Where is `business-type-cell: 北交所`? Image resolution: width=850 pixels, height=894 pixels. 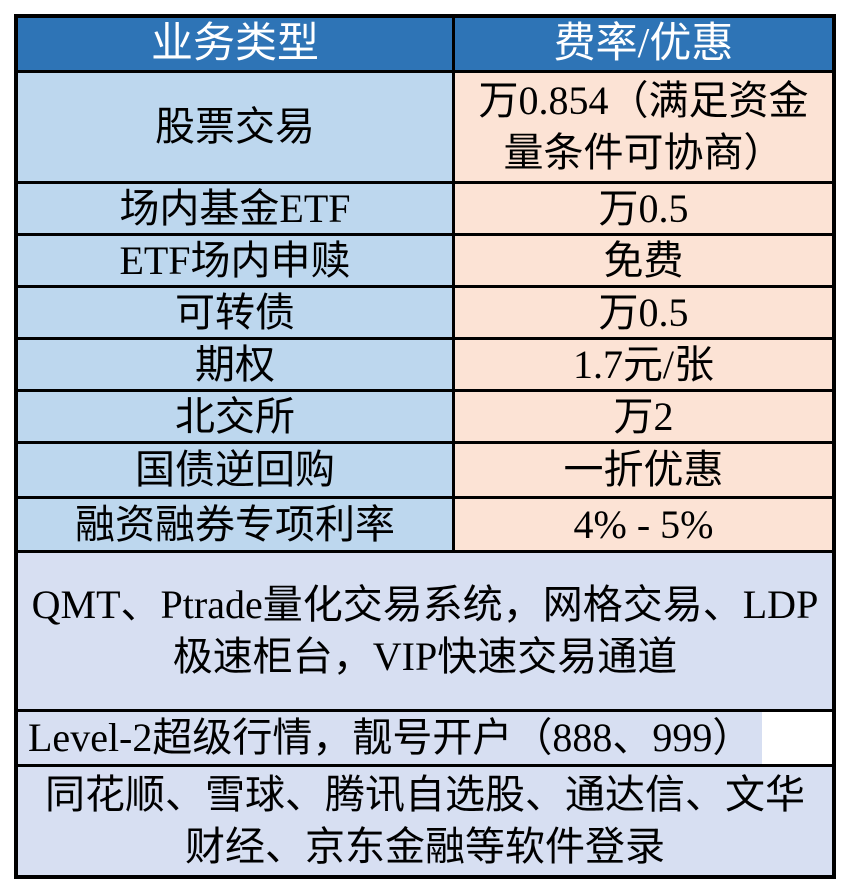
business-type-cell: 北交所 is located at coordinates (236, 416).